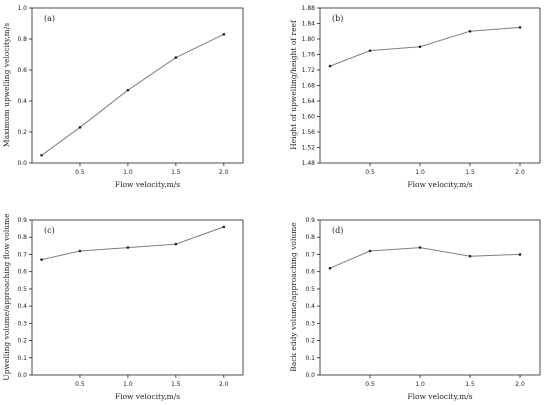 The width and height of the screenshot is (550, 405). I want to click on y-tick-label: 1.76, so click(309, 55).